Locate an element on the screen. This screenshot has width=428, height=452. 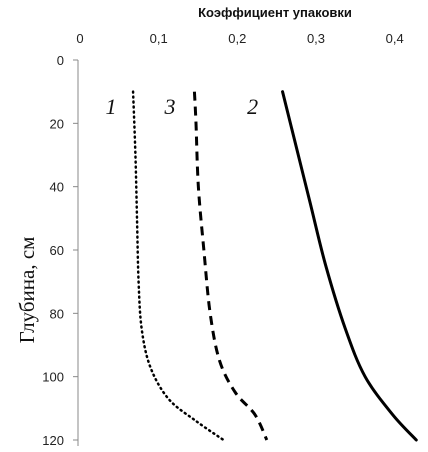
x-tick-label: 0 is located at coordinates (79, 38).